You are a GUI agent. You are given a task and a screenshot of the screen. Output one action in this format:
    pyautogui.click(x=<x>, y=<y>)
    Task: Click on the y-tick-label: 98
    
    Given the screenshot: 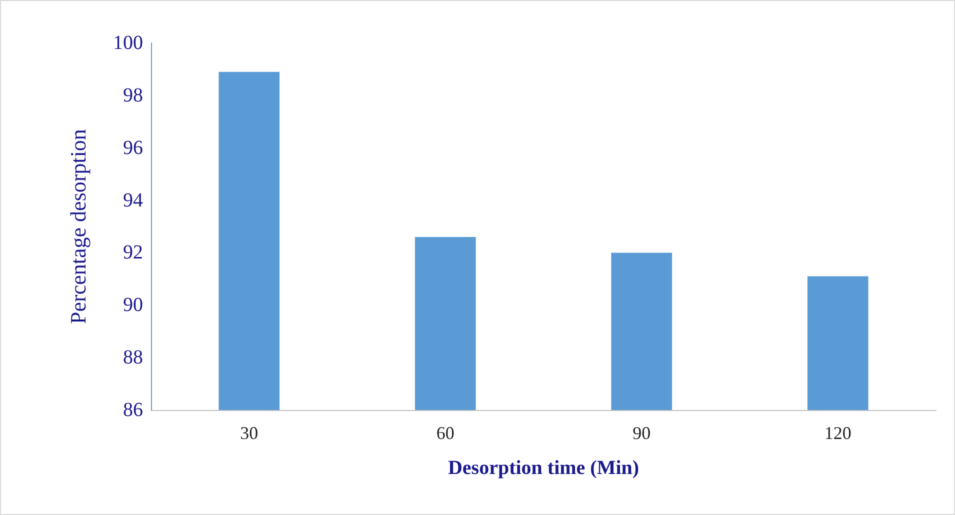 What is the action you would take?
    pyautogui.click(x=133, y=95)
    